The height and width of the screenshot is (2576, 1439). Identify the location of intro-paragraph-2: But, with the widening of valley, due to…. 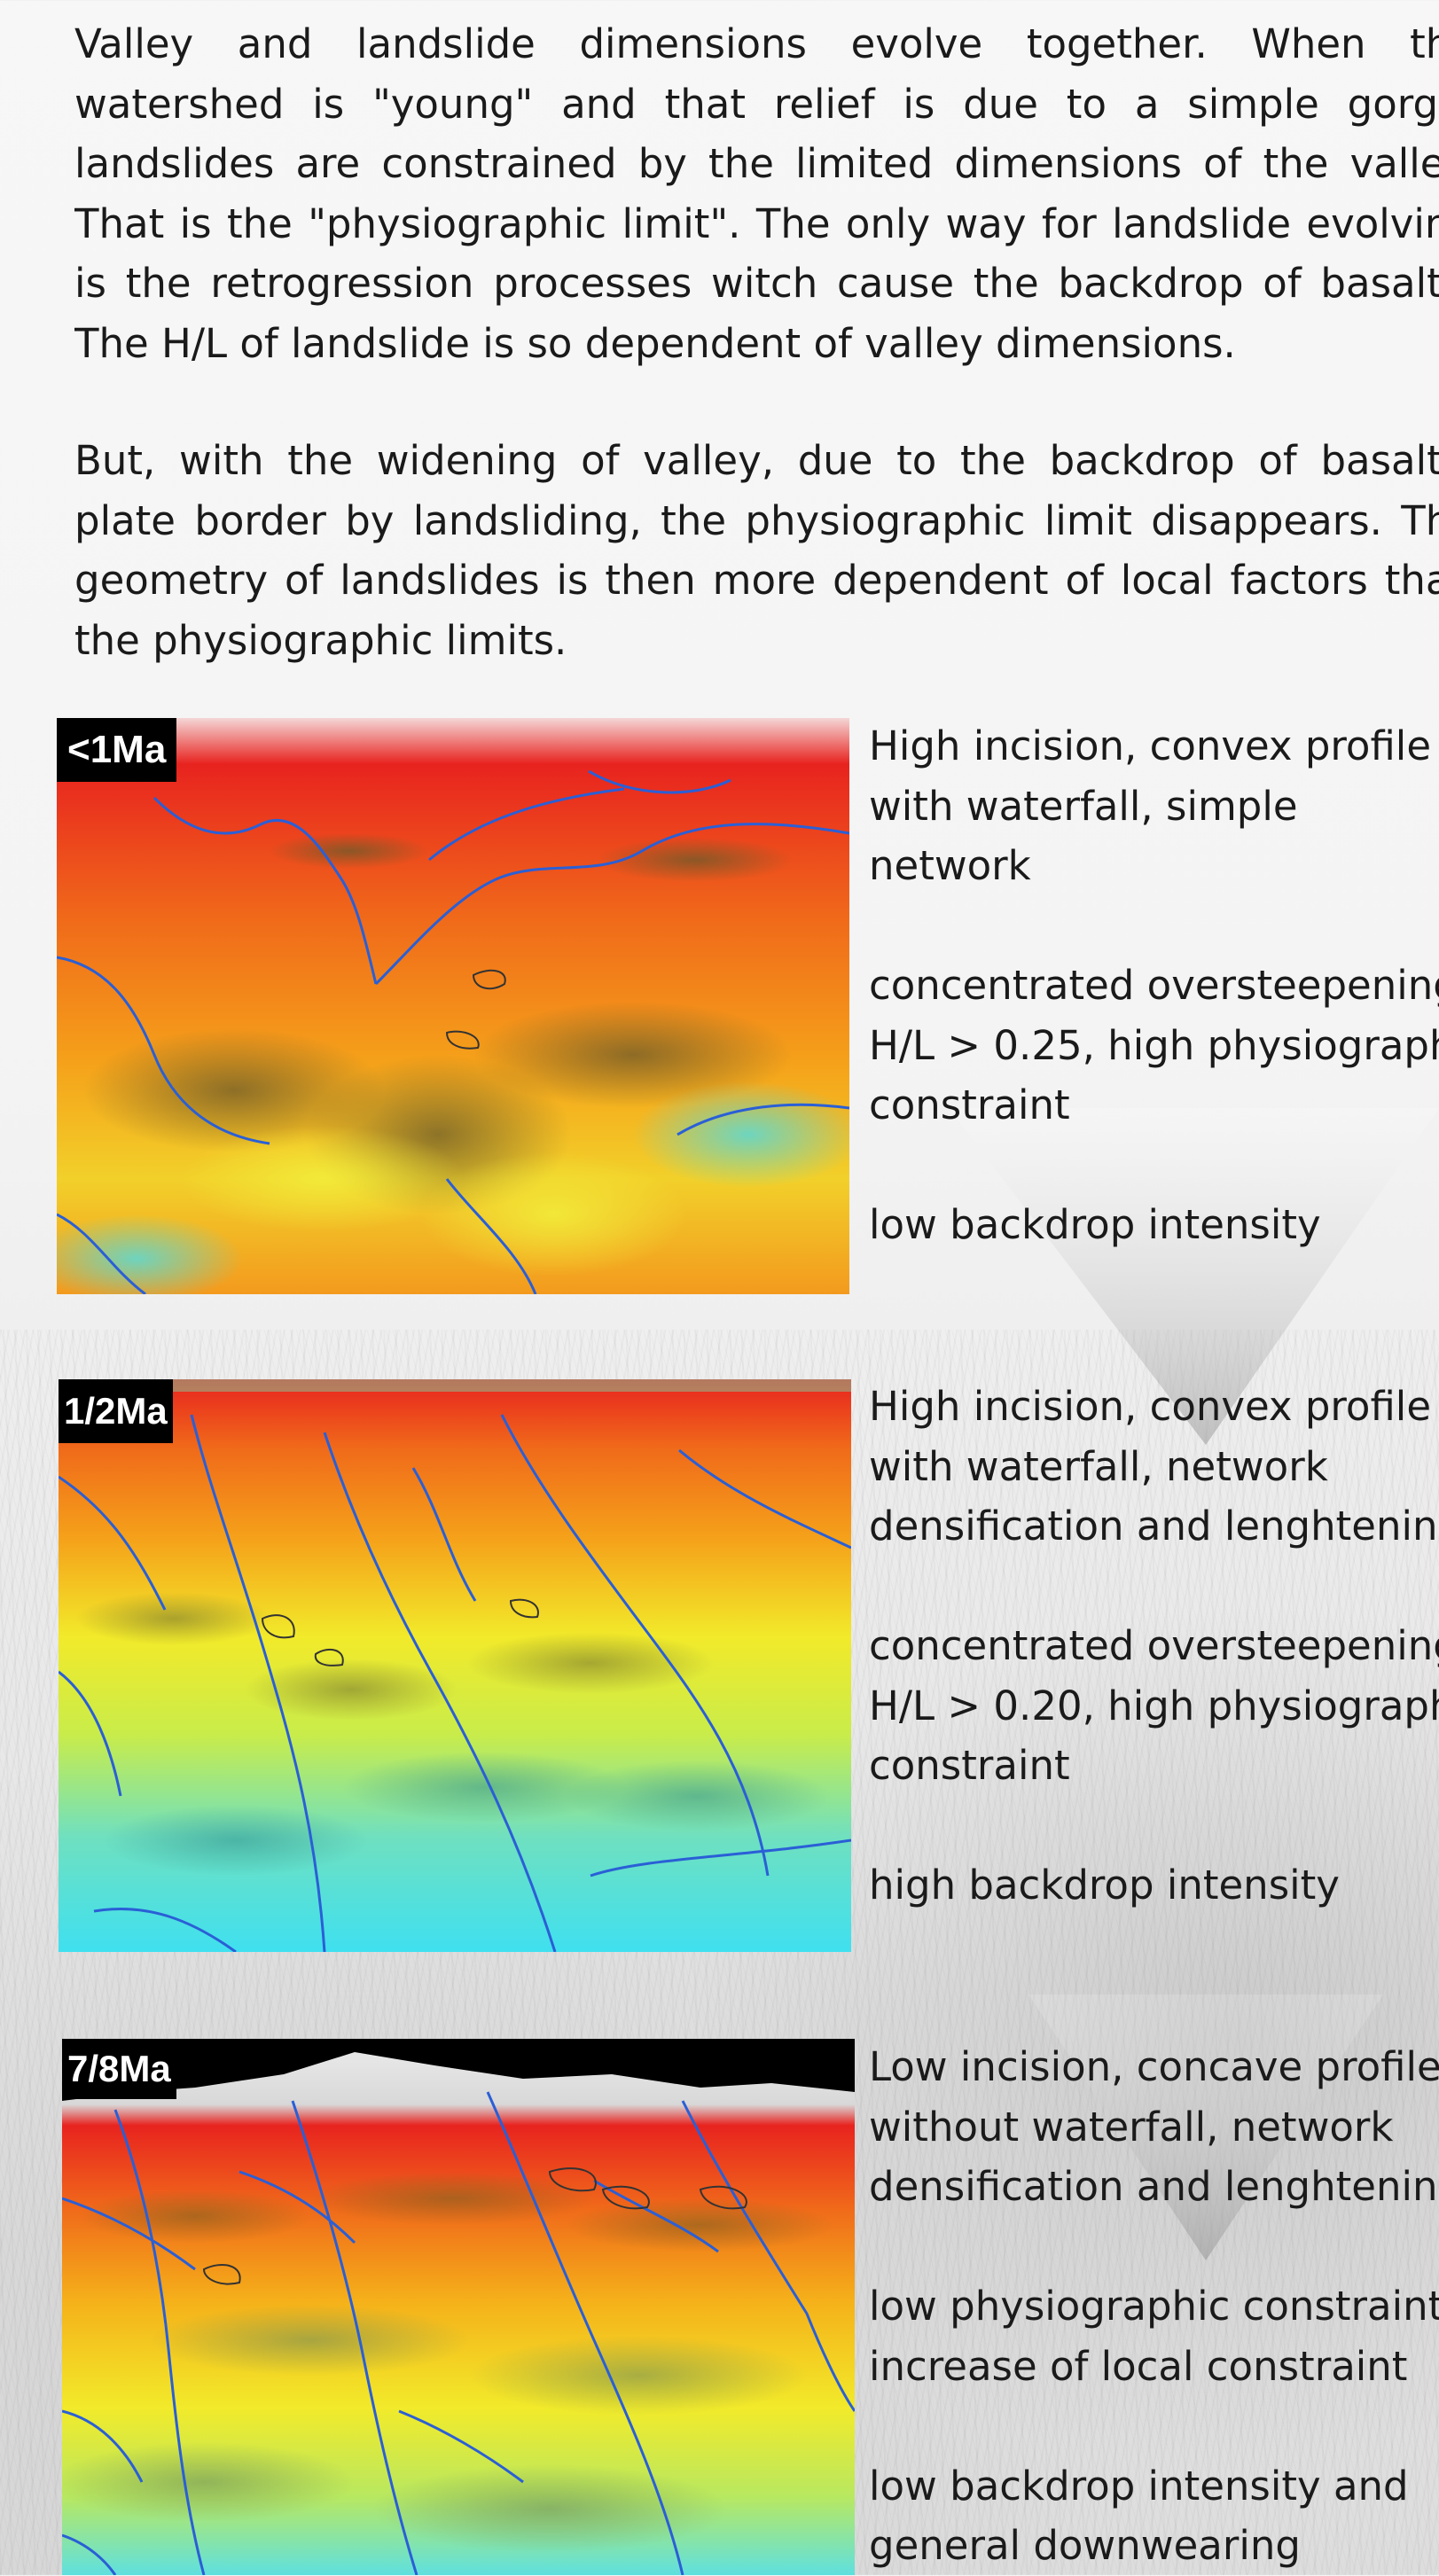
(756, 550).